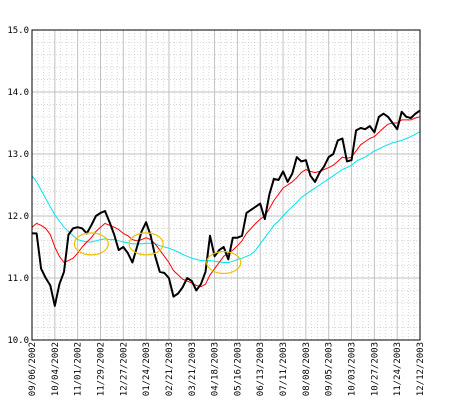  What do you see at coordinates (18, 217) in the screenshot?
I see `y-tick-label: 12.0` at bounding box center [18, 217].